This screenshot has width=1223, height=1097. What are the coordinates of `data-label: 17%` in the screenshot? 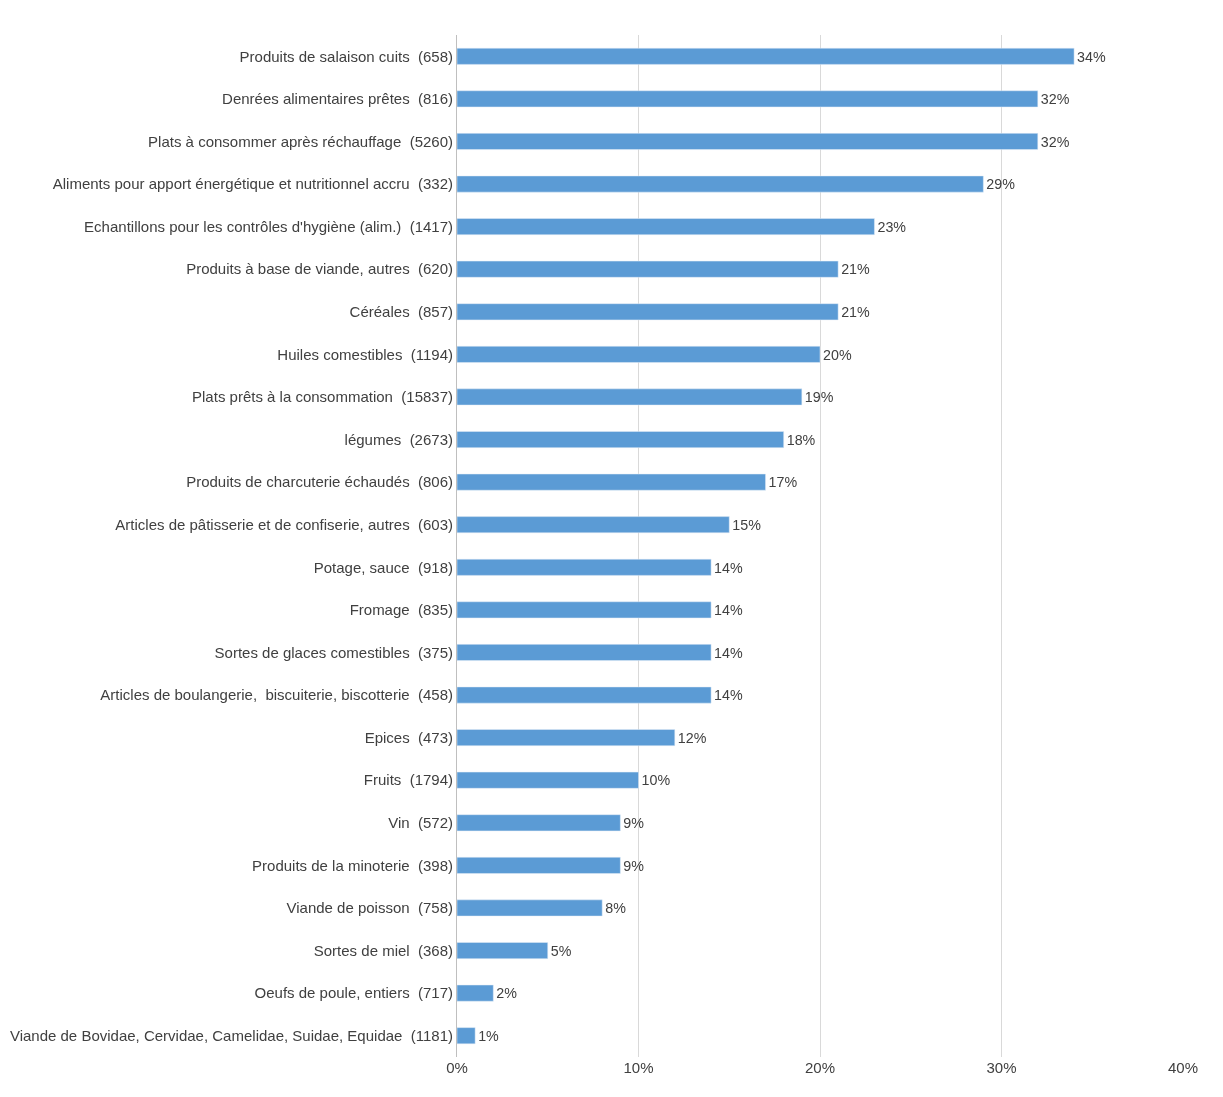 It's located at (783, 482).